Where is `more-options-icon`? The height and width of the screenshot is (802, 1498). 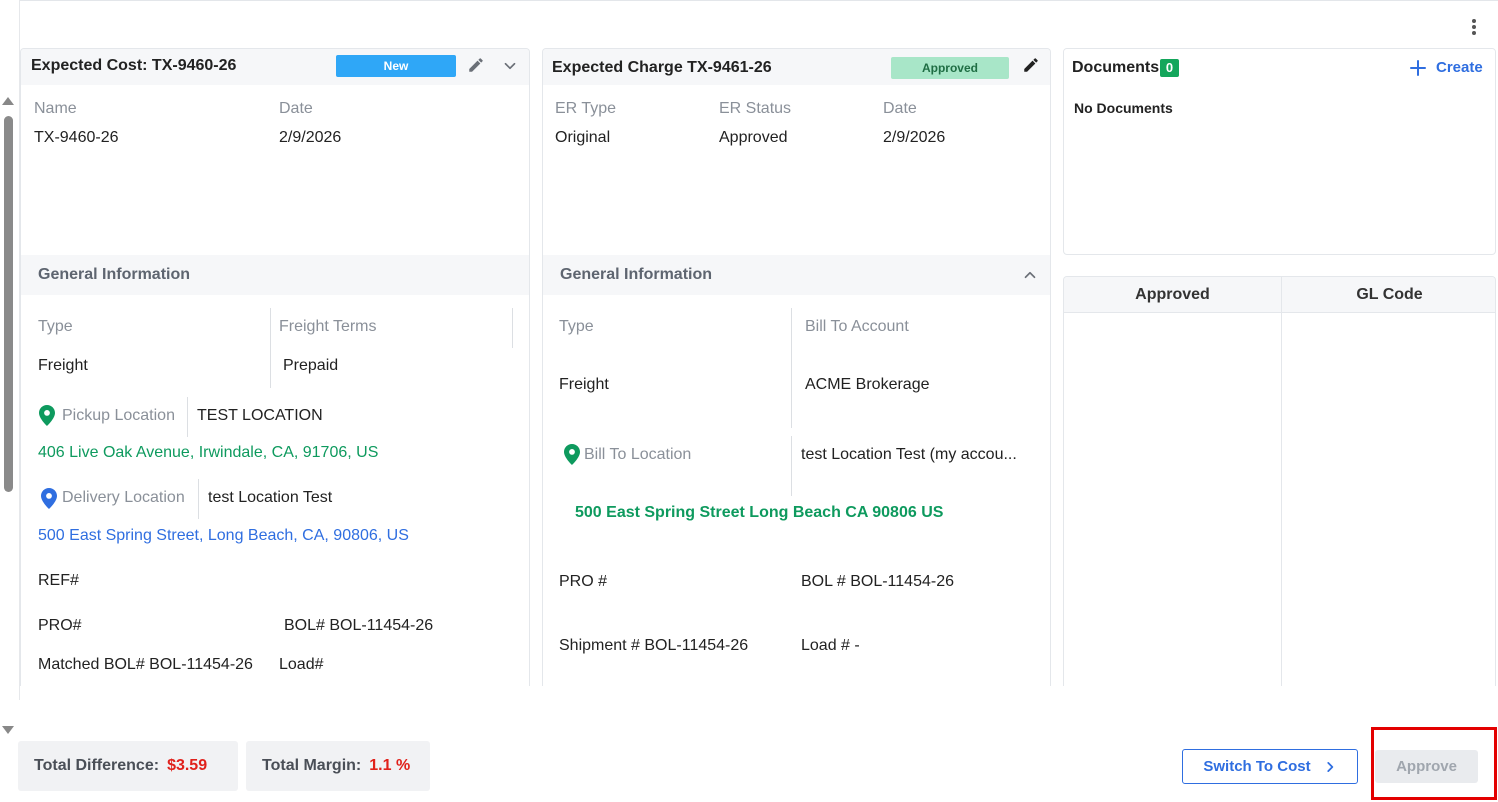
more-options-icon is located at coordinates (1474, 27).